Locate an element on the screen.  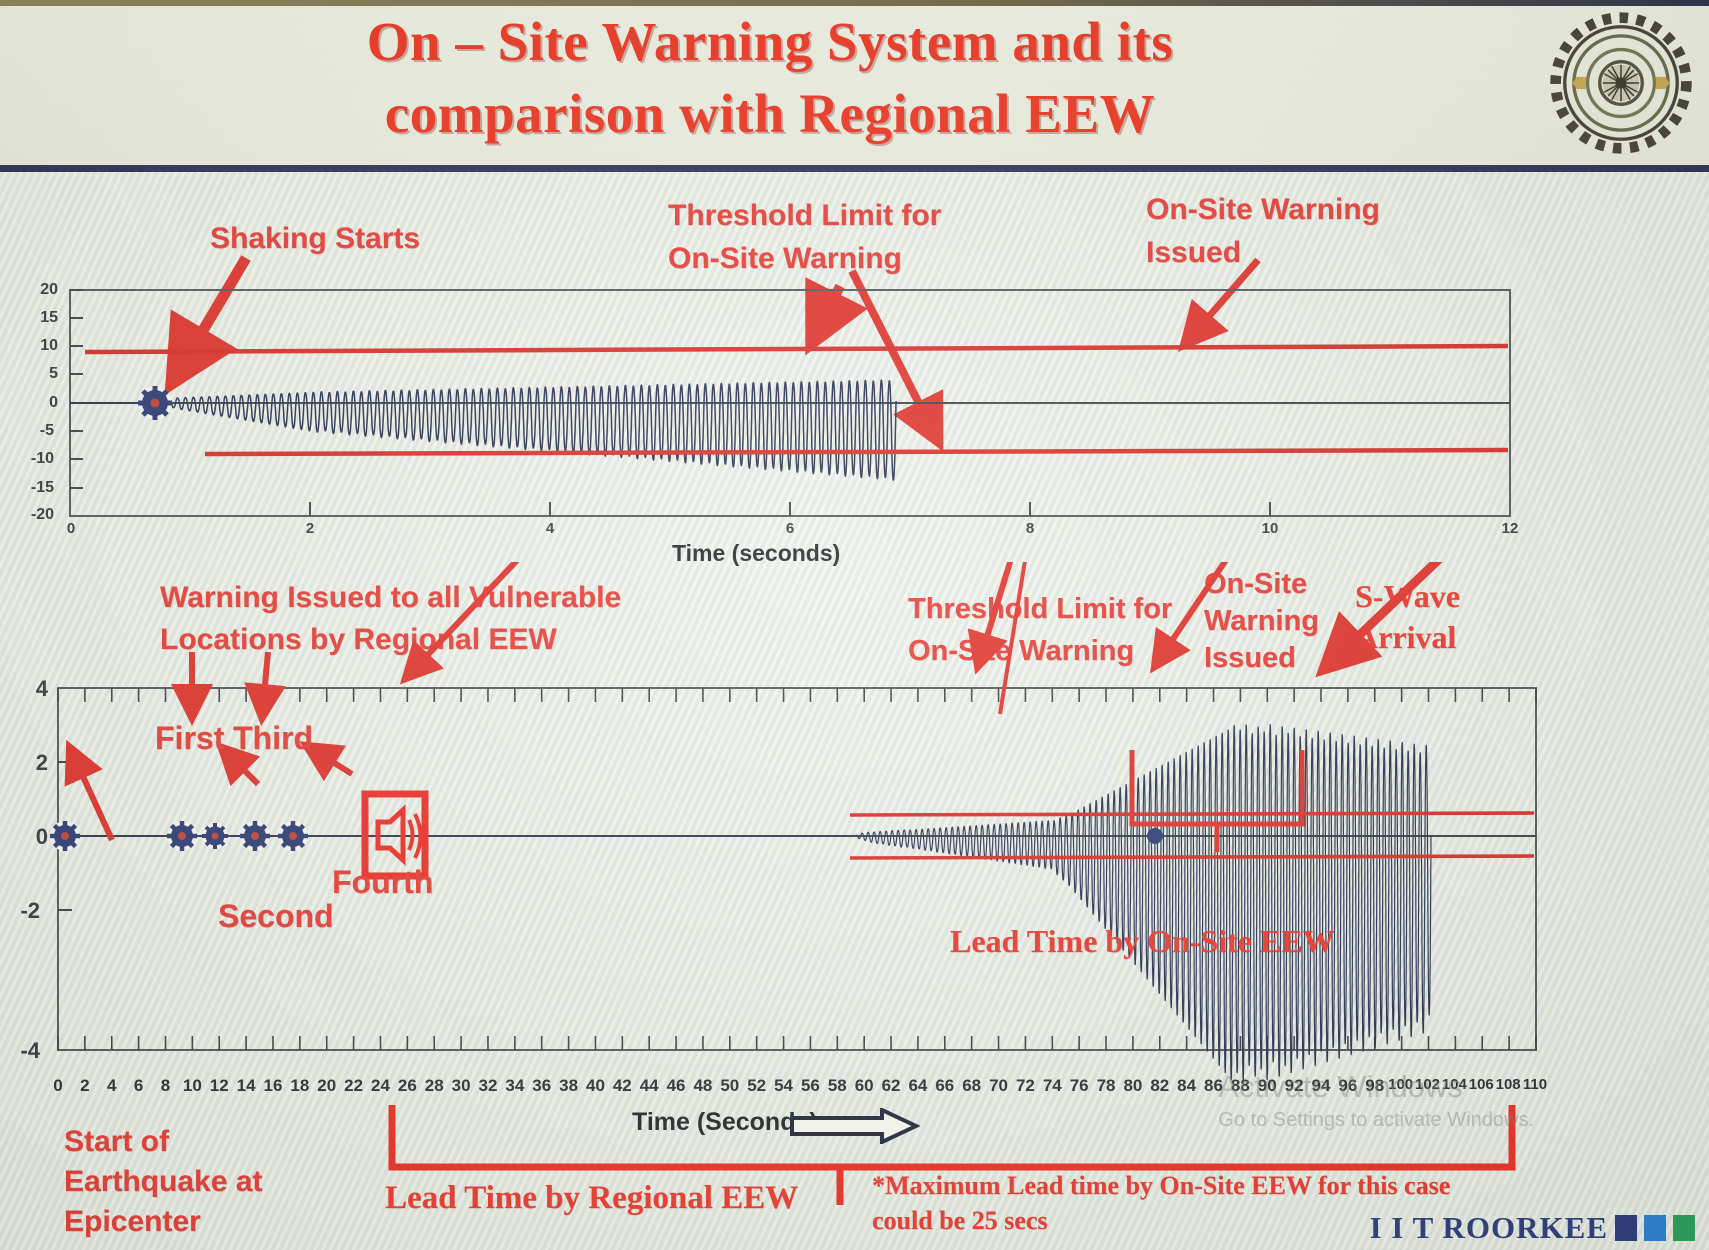
bottom-chart-xtick: 32 is located at coordinates (488, 1085).